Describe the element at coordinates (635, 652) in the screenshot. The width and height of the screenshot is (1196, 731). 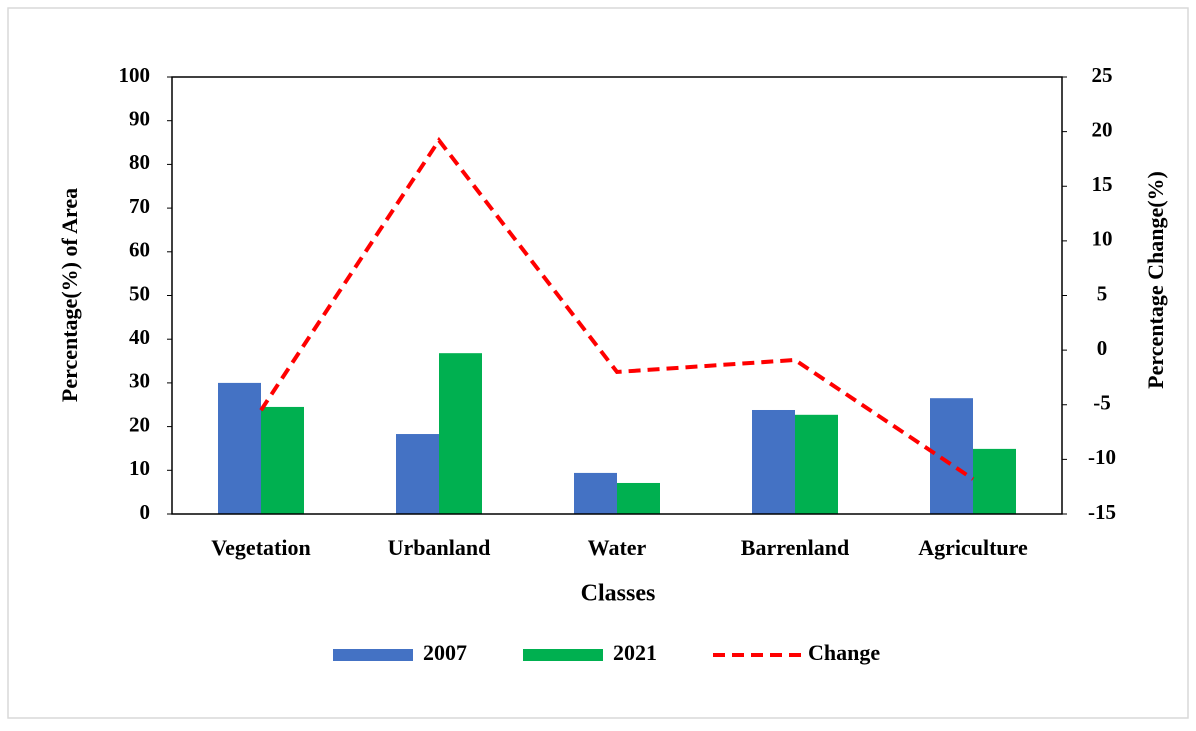
I see `legend-label: 2021` at that location.